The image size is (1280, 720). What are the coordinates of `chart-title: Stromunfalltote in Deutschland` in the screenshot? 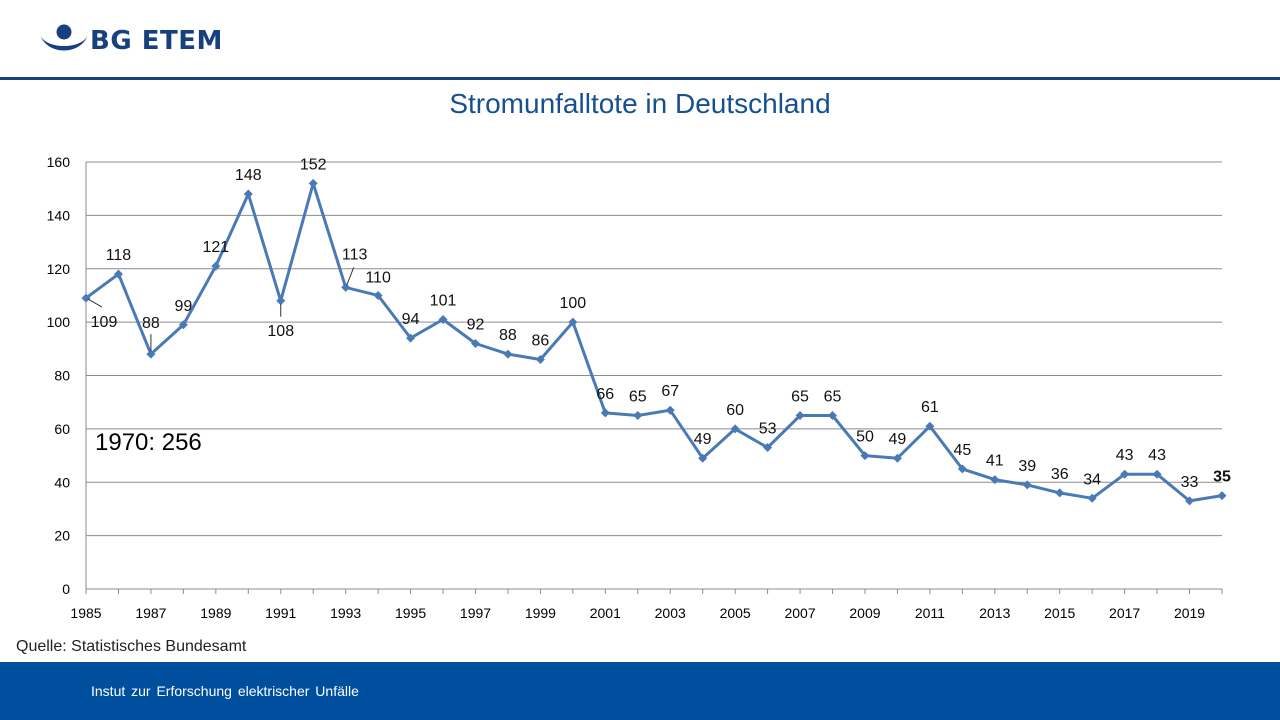 It's located at (640, 103).